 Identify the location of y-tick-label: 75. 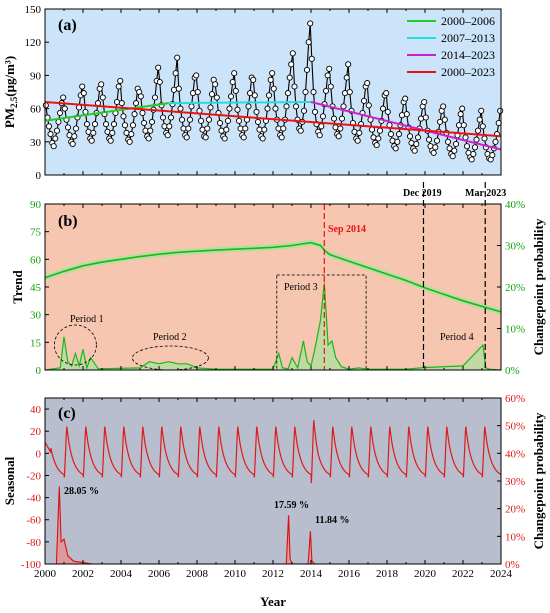
(36, 233).